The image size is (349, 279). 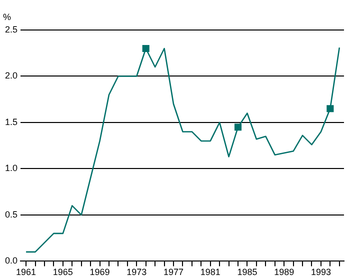 I want to click on y-tick-label: 1.5, so click(x=11, y=121).